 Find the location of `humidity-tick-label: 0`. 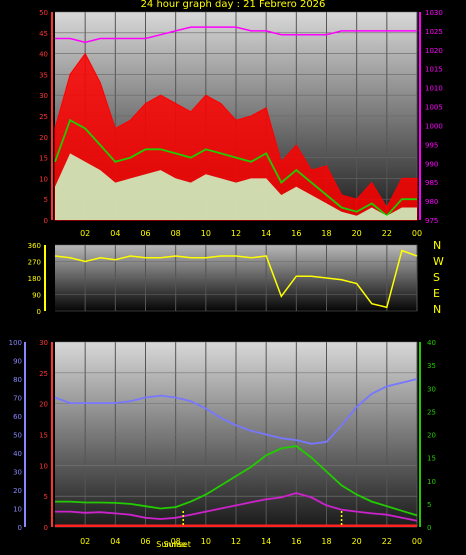

humidity-tick-label: 0 is located at coordinates (20, 528).